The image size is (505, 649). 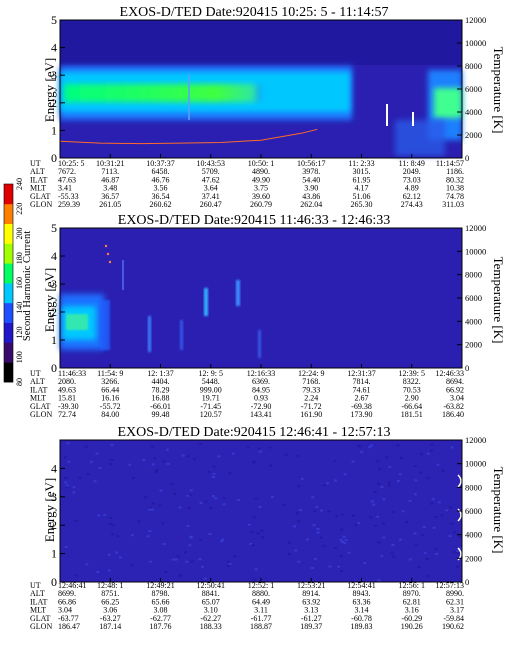 I want to click on table-cell: 10:31:21, so click(x=110, y=163).